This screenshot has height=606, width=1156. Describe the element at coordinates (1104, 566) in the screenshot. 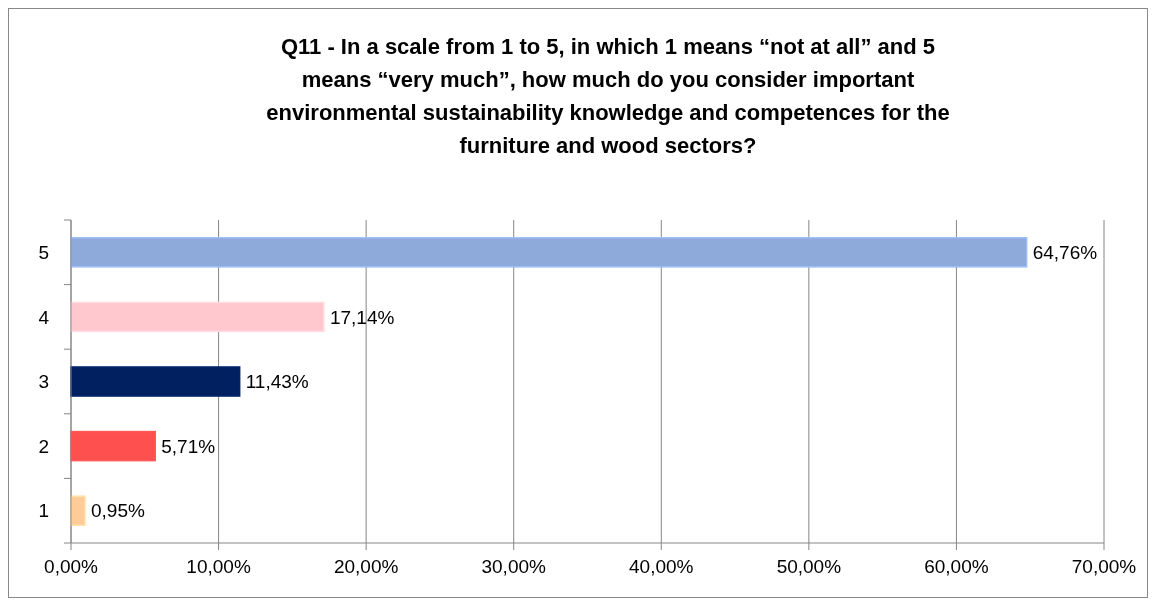

I see `x-tick-label: 70,00%` at that location.